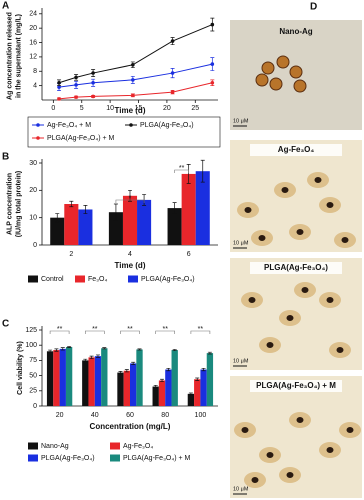 Image resolution: width=364 pixels, height=500 pixels. Describe the element at coordinates (20, 368) in the screenshot. I see `y-axis-label: Cell viability (%)` at that location.